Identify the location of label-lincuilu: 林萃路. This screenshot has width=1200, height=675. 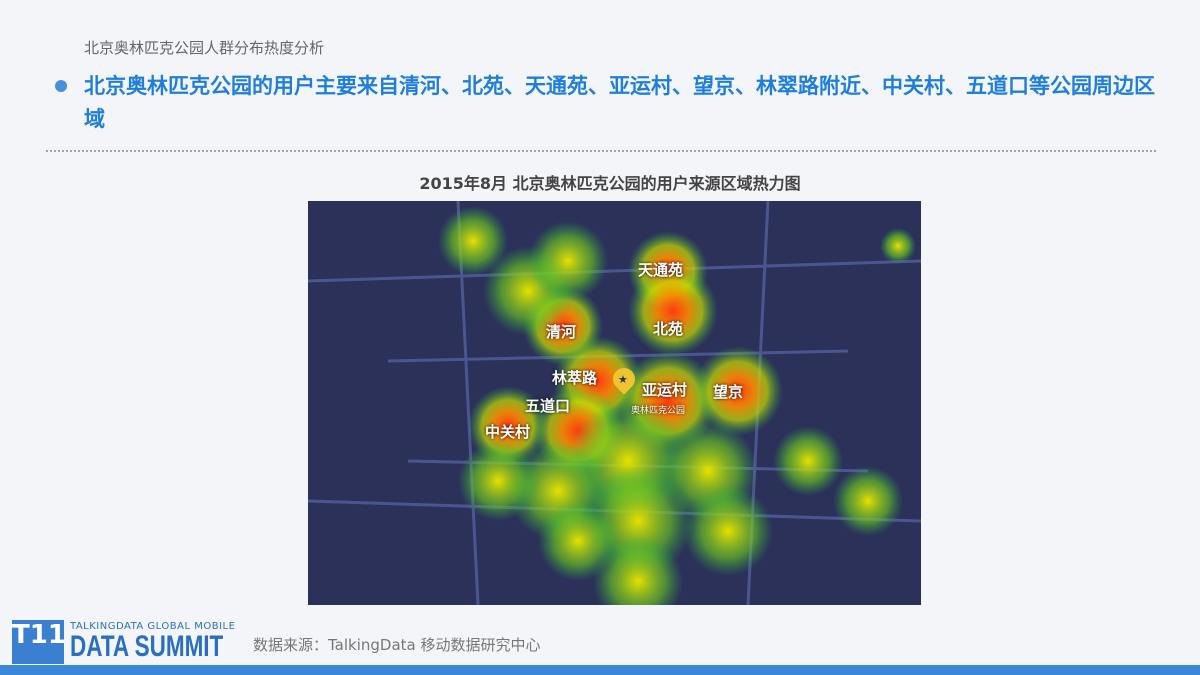
(575, 378).